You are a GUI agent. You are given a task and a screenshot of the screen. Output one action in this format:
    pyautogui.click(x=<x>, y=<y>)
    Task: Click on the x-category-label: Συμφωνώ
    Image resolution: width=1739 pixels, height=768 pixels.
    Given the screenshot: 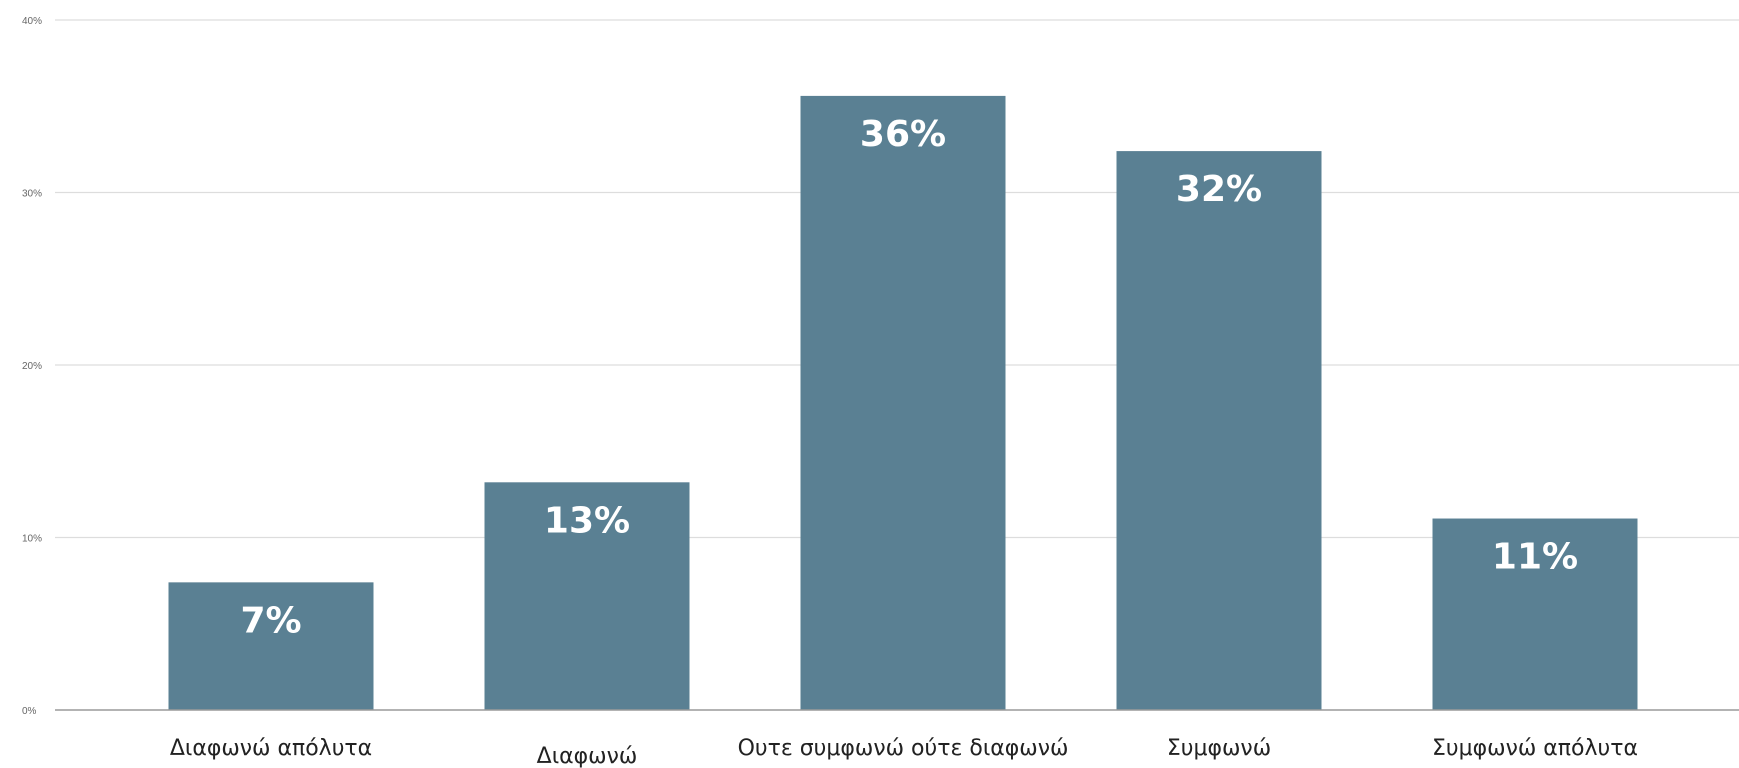 What is the action you would take?
    pyautogui.click(x=1219, y=748)
    